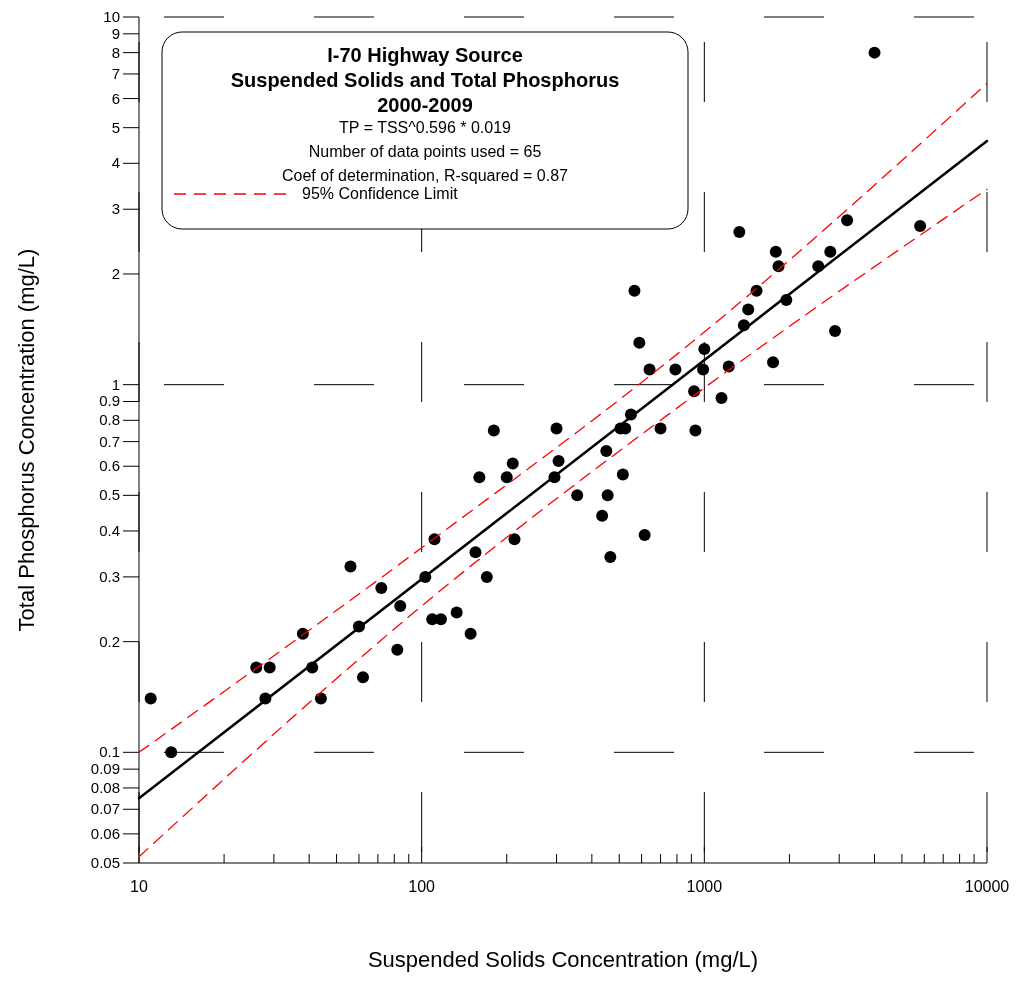  I want to click on x-tick-label: 1000, so click(704, 886).